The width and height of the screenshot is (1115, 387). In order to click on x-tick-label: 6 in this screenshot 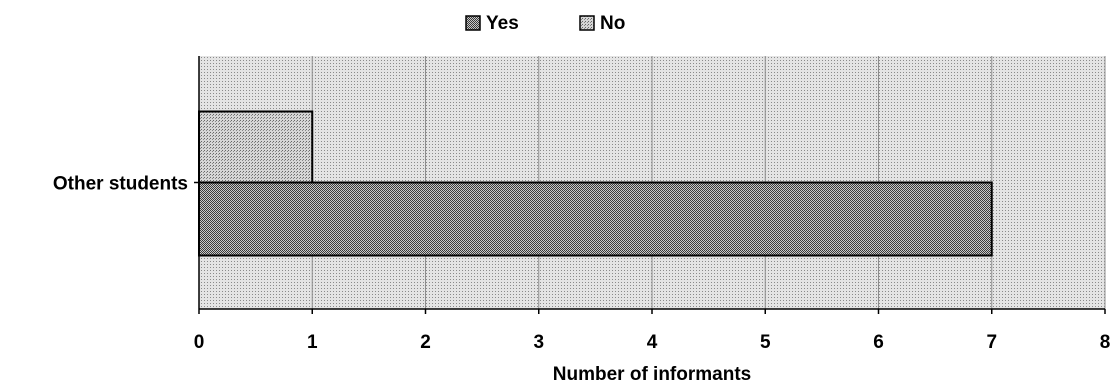, I will do `click(878, 342)`.